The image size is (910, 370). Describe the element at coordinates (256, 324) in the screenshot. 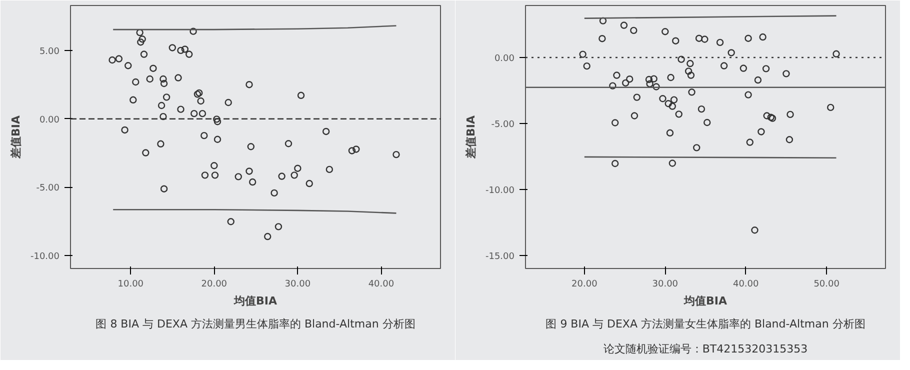

I see `caption: 图 8 BIA 与 DEXA 方法测量男生体脂率的 Bland-Altman 分析图` at that location.